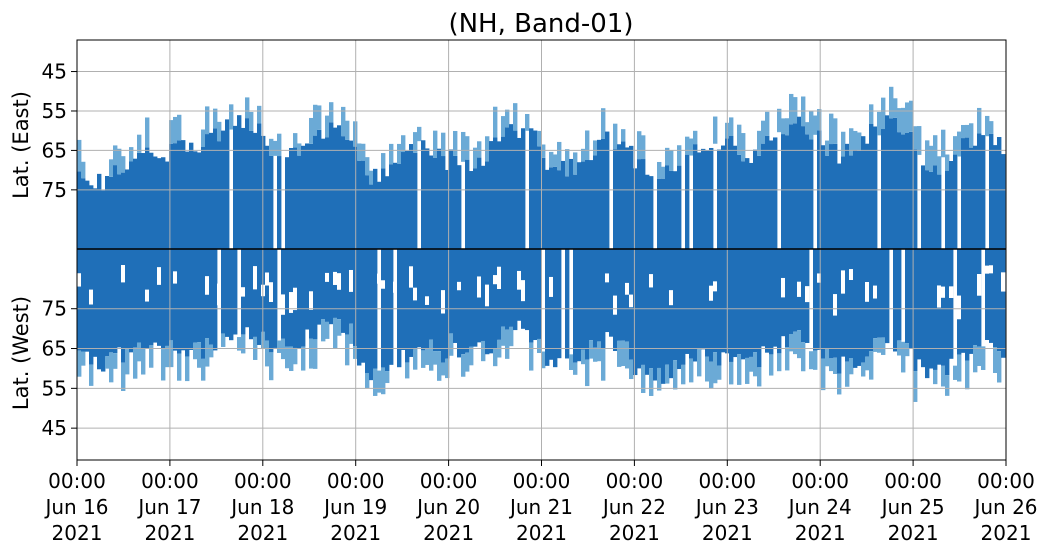 The width and height of the screenshot is (1051, 556). I want to click on x-tick-label-date: Jun 23, so click(726, 507).